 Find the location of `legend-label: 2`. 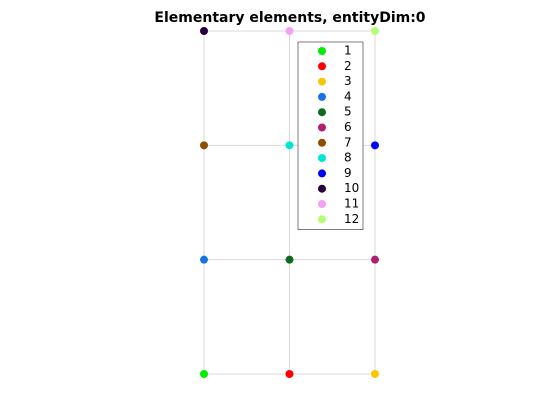

legend-label: 2 is located at coordinates (348, 66).